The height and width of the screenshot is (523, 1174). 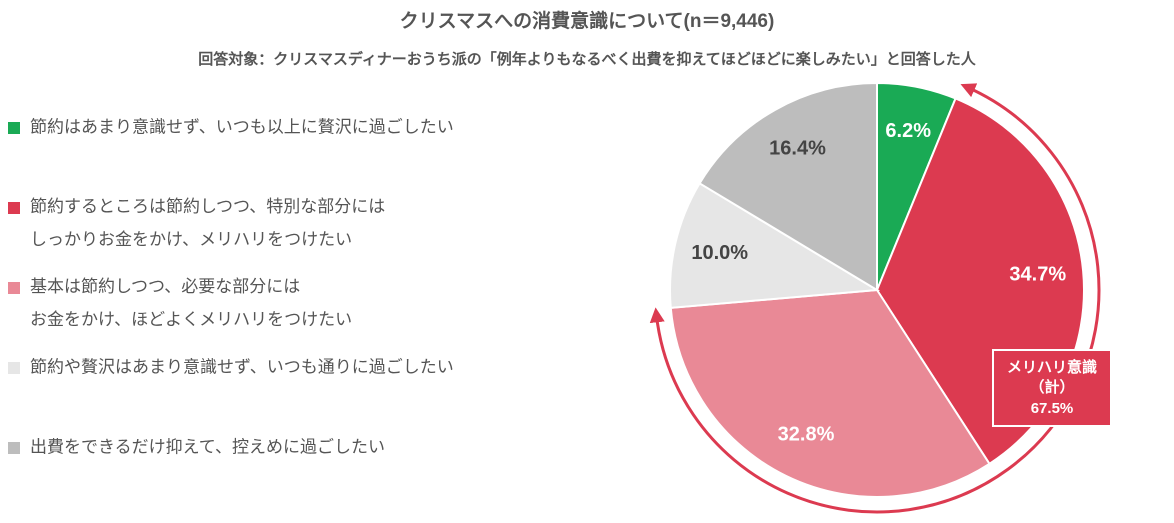 What do you see at coordinates (1052, 408) in the screenshot?
I see `annotation-value: 67.5%` at bounding box center [1052, 408].